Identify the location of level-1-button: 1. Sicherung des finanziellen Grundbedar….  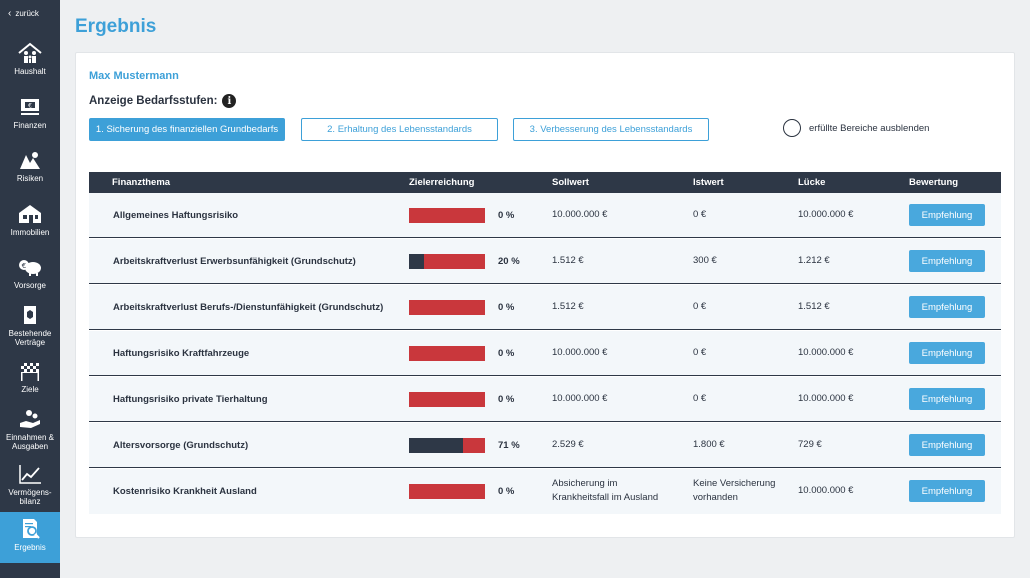
(187, 129).